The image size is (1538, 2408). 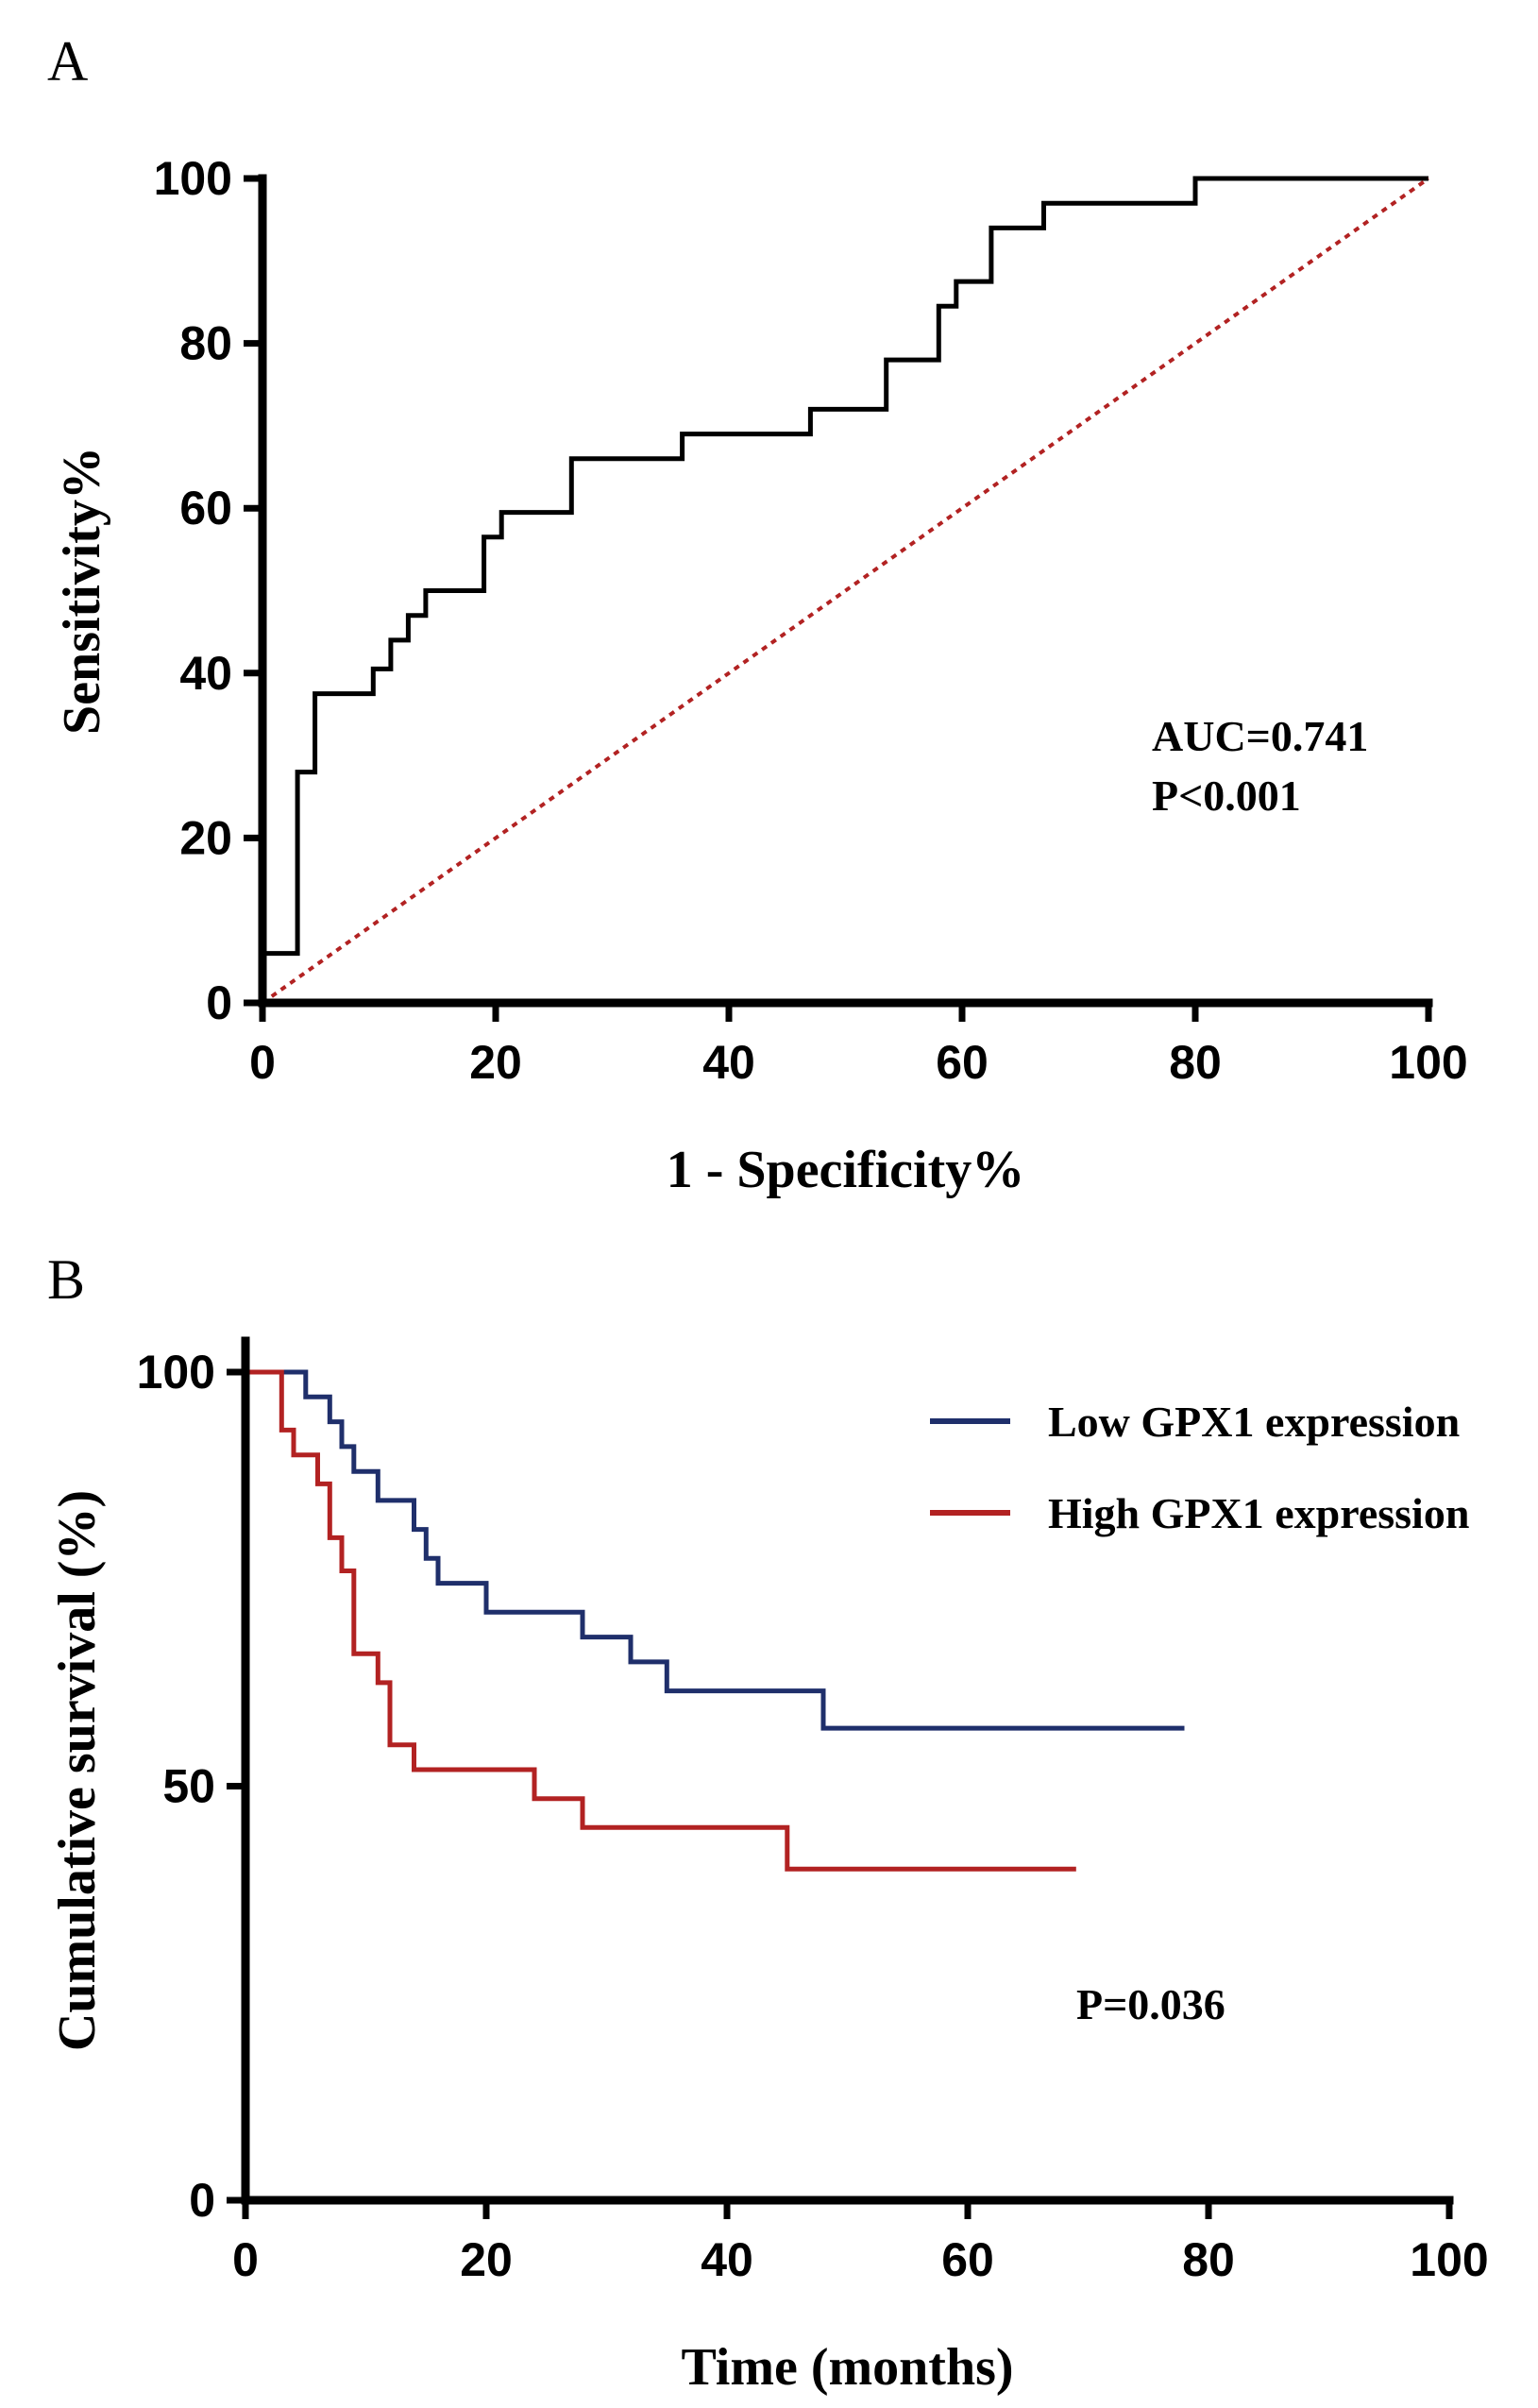 What do you see at coordinates (1151, 2004) in the screenshot?
I see `survival-p-value-annotation: P=0.036` at bounding box center [1151, 2004].